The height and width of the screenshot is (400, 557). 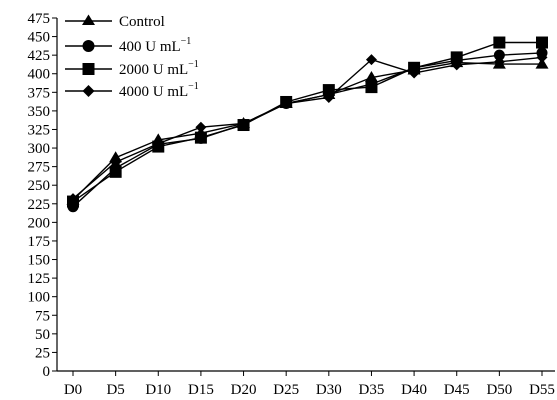 What do you see at coordinates (73, 390) in the screenshot?
I see `x-tick-label: D0` at bounding box center [73, 390].